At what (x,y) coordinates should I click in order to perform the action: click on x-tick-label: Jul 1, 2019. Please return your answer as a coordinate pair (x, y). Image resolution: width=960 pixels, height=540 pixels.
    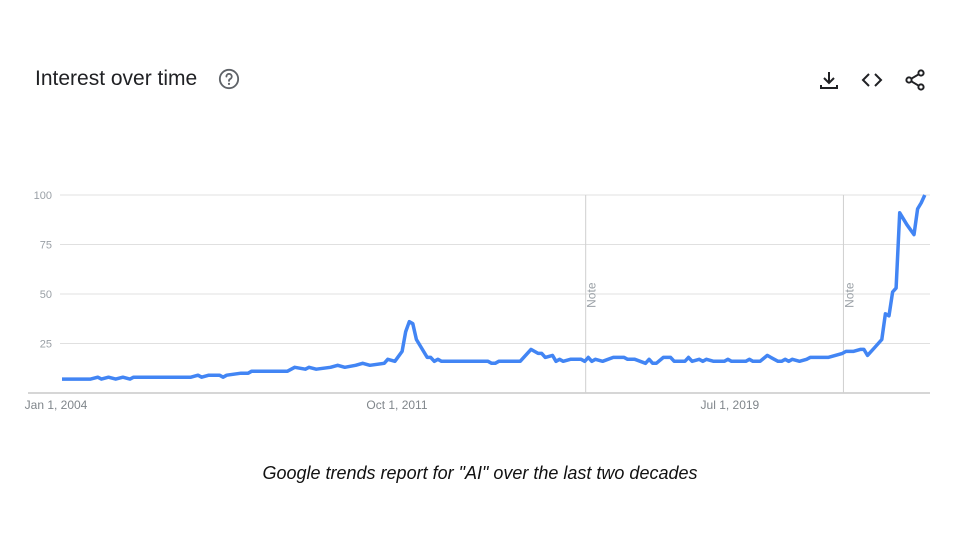
    Looking at the image, I should click on (730, 405).